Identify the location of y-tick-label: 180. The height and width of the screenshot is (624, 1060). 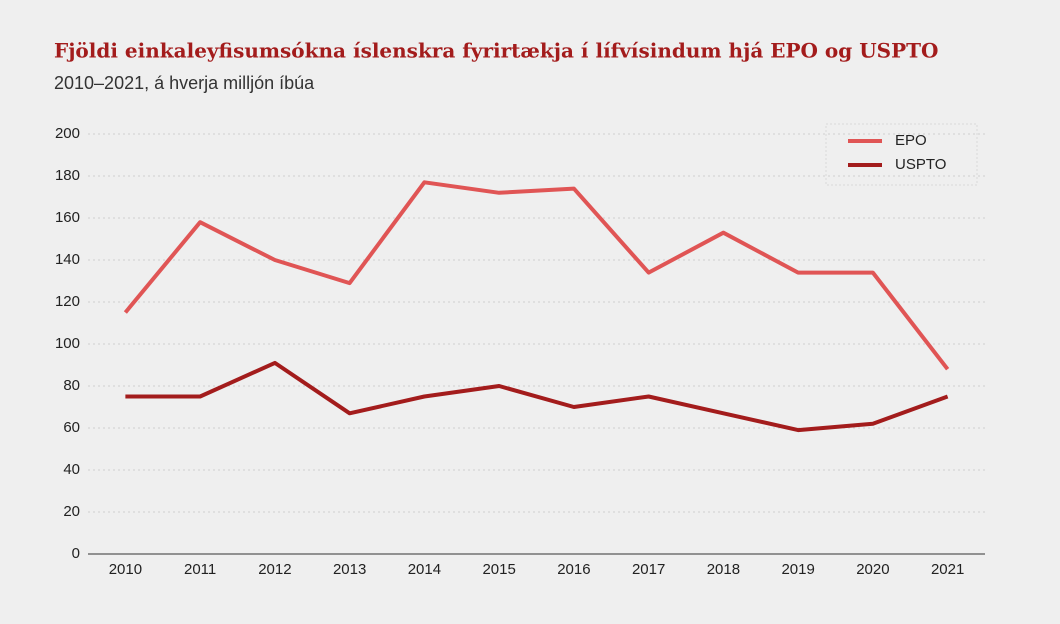
(67, 175).